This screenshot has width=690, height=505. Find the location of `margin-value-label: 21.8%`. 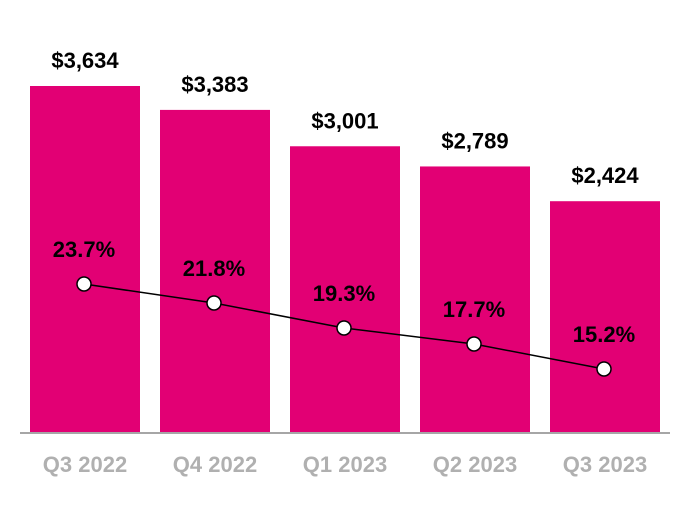

margin-value-label: 21.8% is located at coordinates (214, 268).